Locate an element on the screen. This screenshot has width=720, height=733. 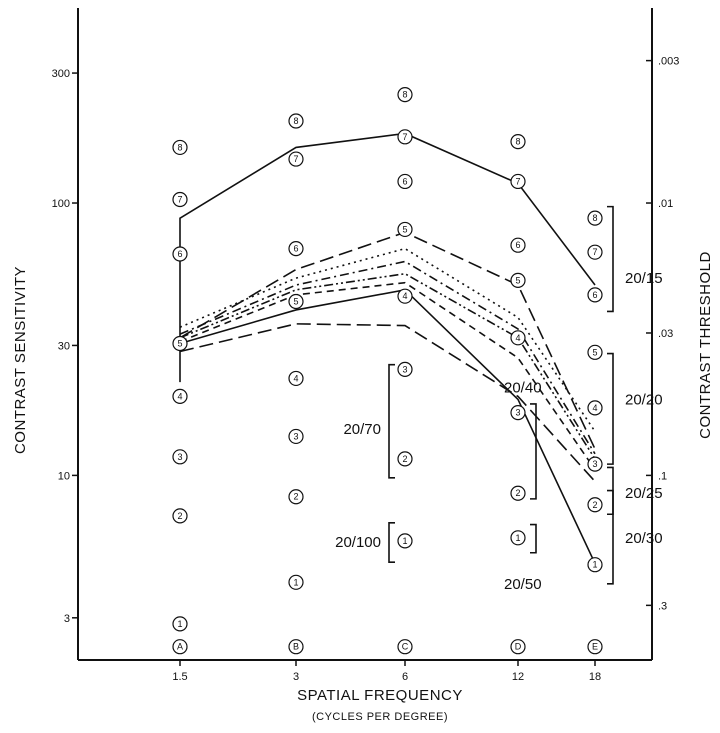
column-letter-marker: B is located at coordinates (296, 647).